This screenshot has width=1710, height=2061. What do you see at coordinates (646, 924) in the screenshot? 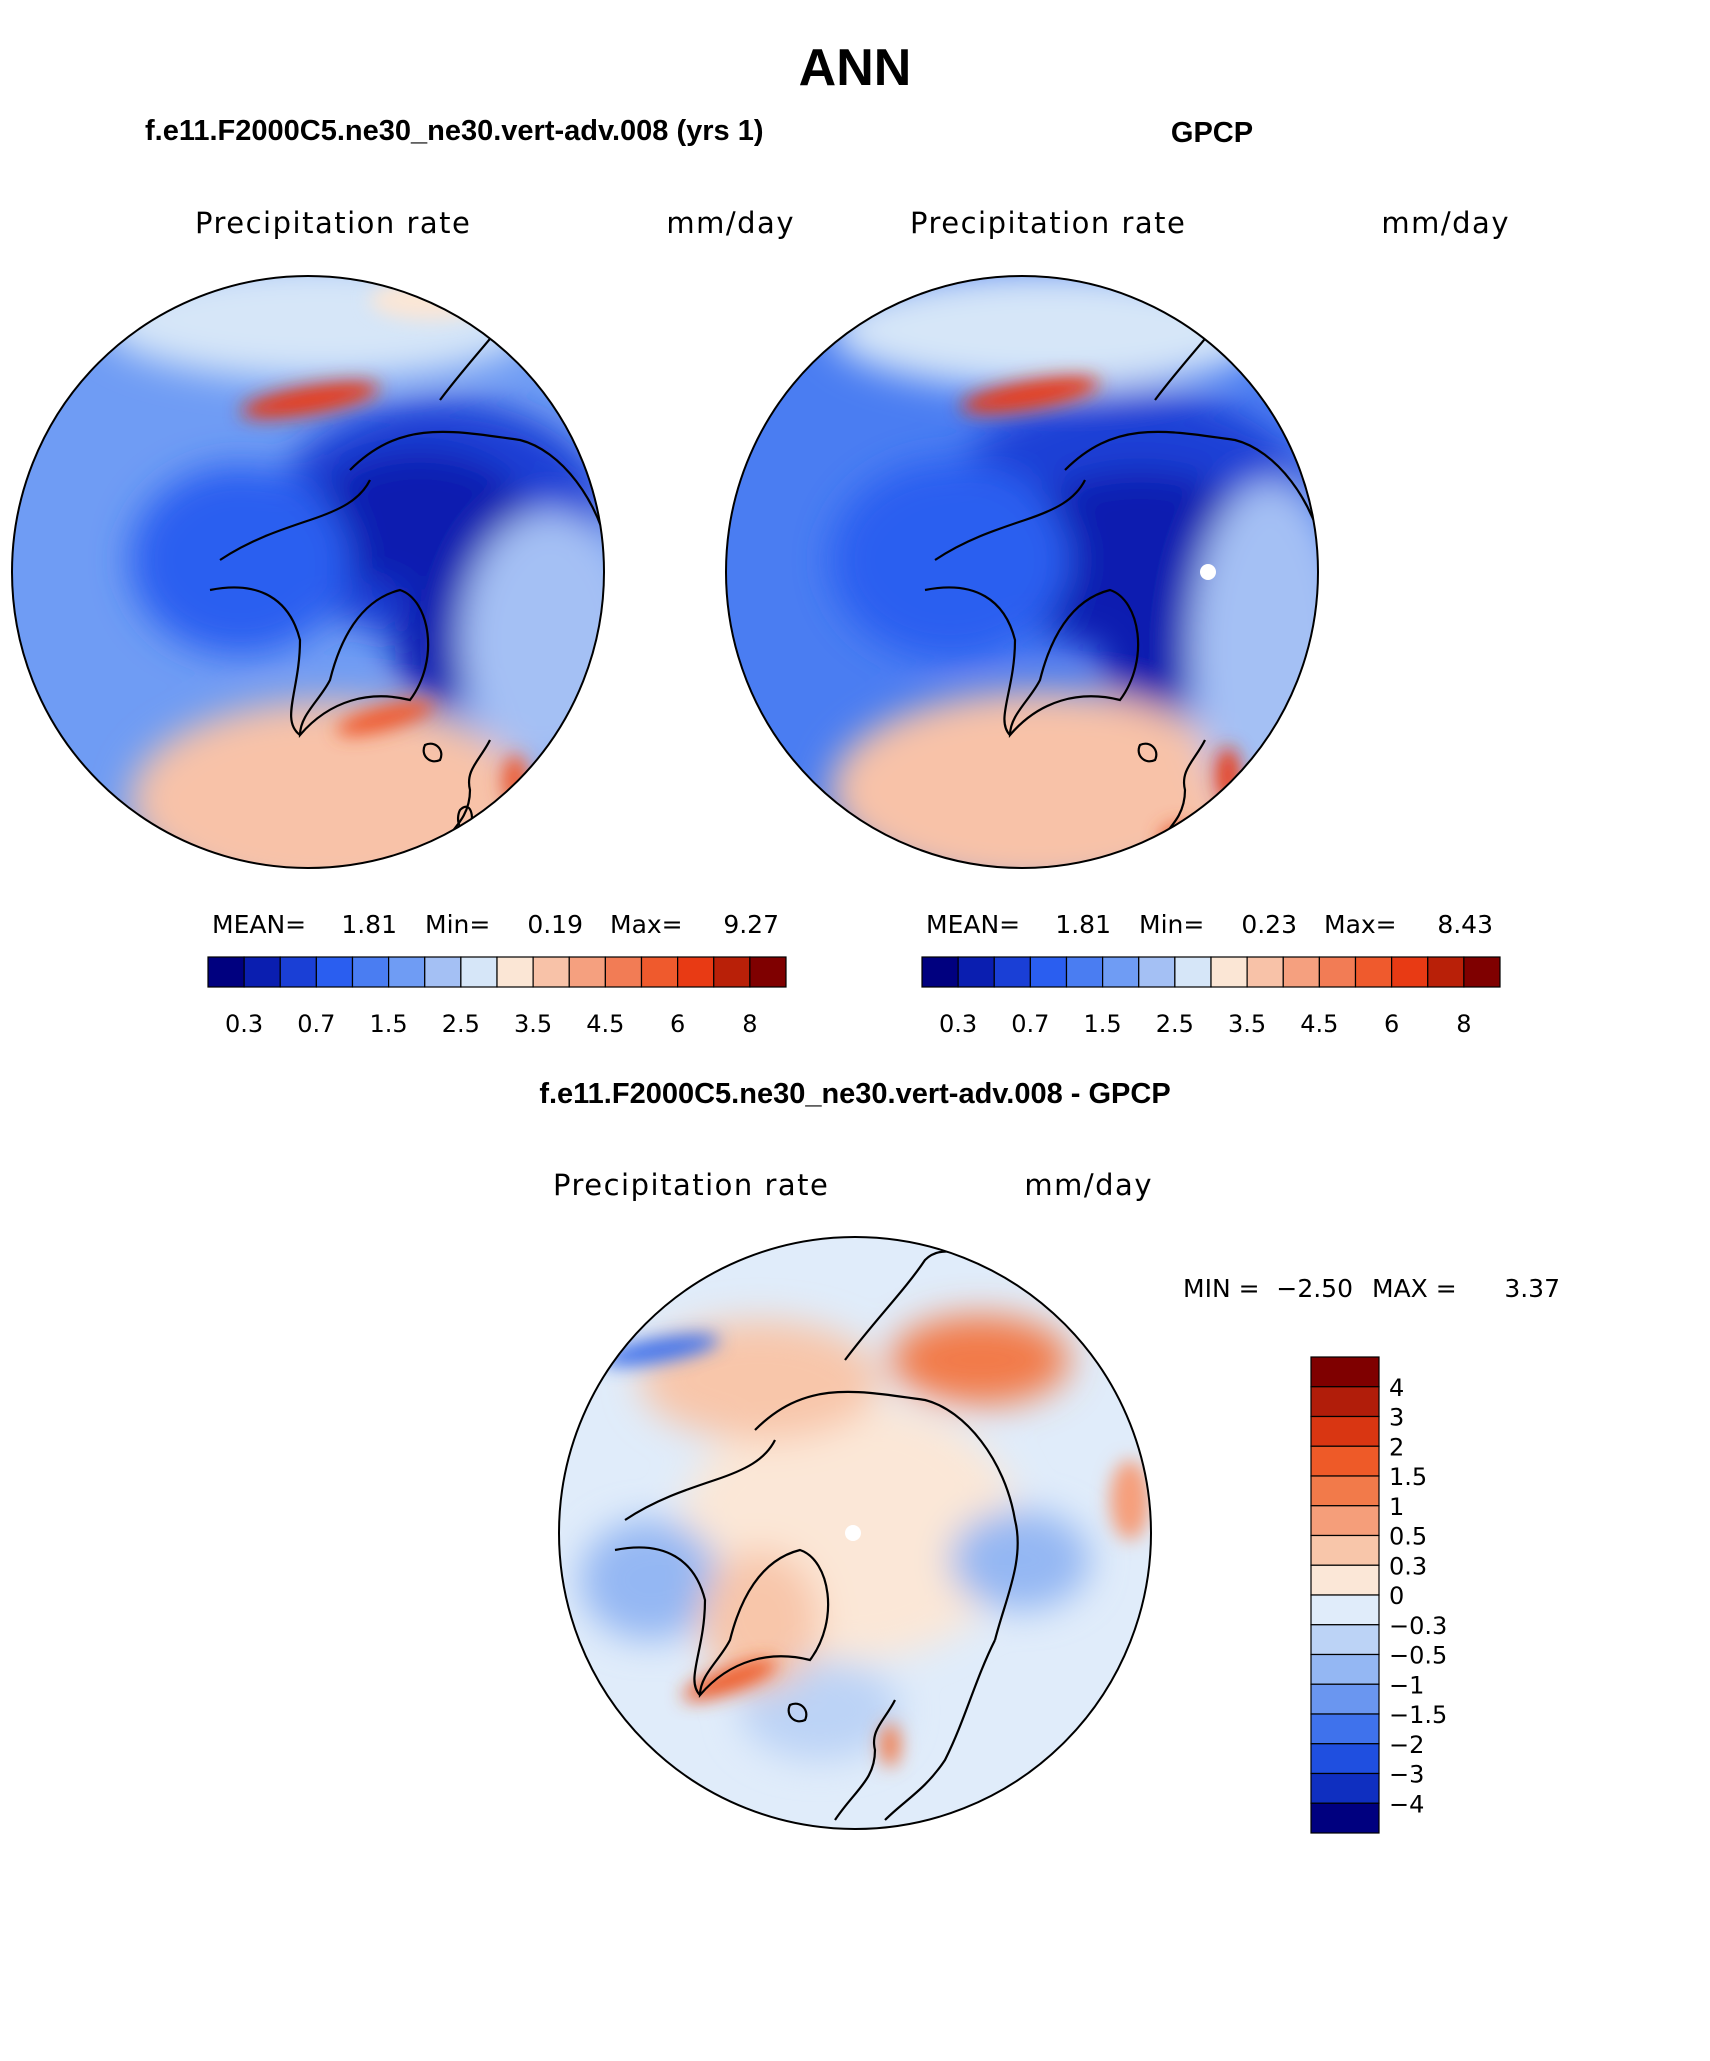
I see `panel-model-max-label: Max=` at bounding box center [646, 924].